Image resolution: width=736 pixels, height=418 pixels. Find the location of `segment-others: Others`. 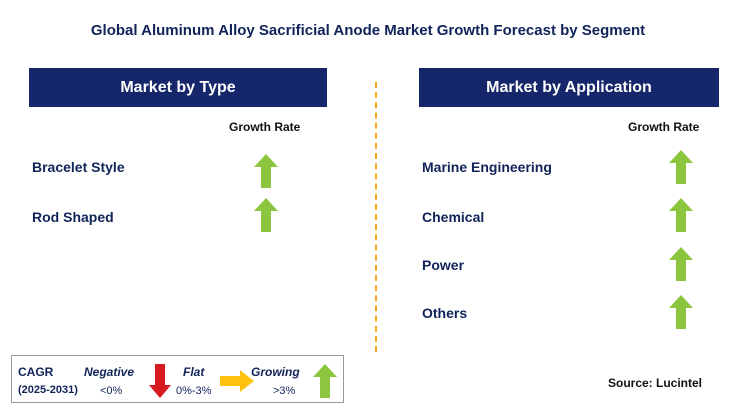

segment-others: Others is located at coordinates (445, 313).